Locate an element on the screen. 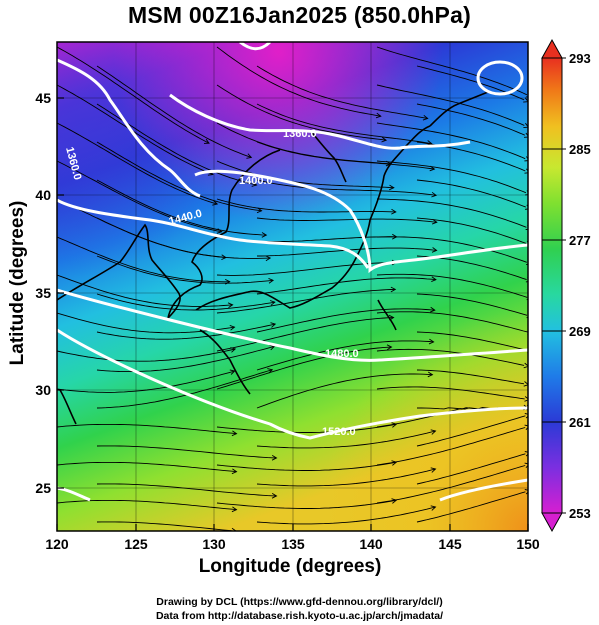 The width and height of the screenshot is (599, 625). y-tick-label: 30 is located at coordinates (43, 390).